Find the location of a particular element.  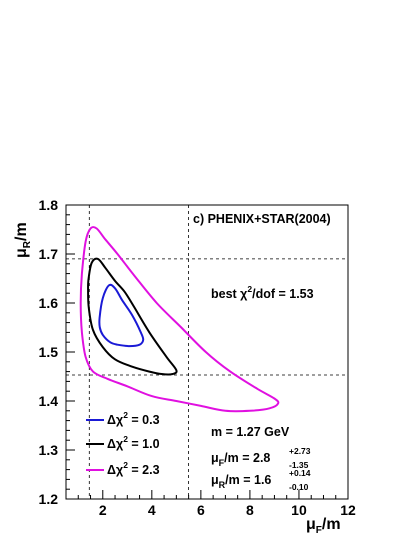

muF-err-down: -1.35 is located at coordinates (299, 465).